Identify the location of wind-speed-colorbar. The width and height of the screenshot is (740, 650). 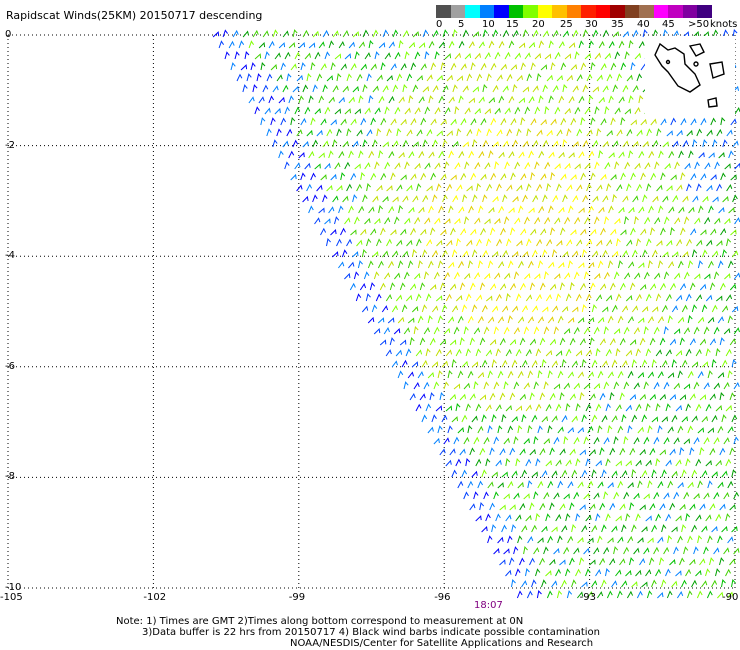
(574, 11).